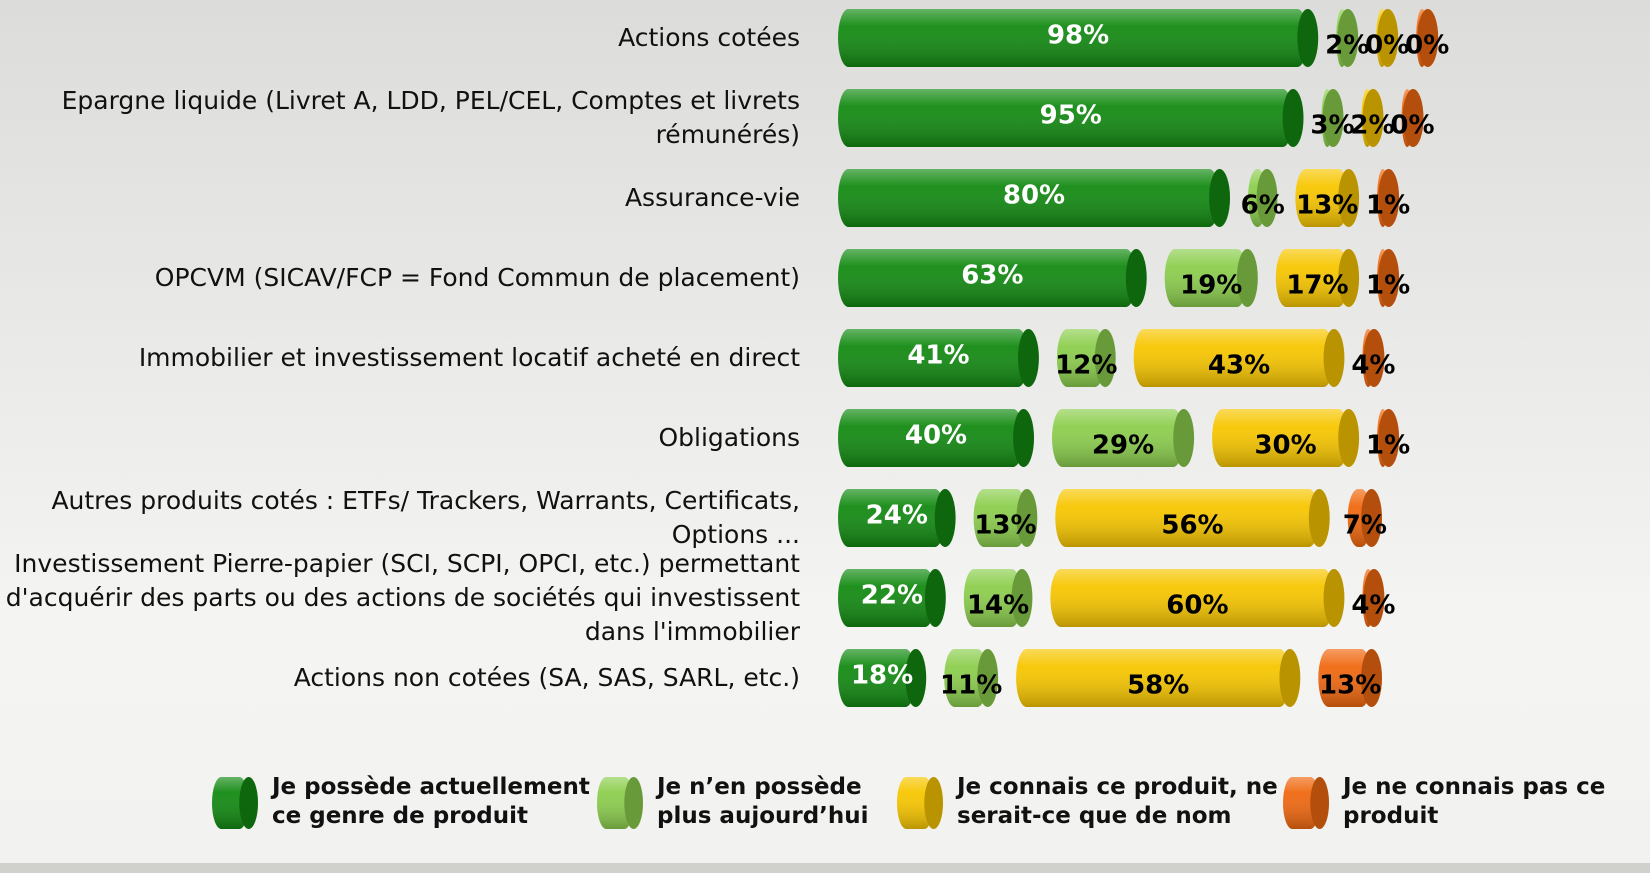 Image resolution: width=1650 pixels, height=873 pixels. I want to click on segment: 11%, so click(971, 678).